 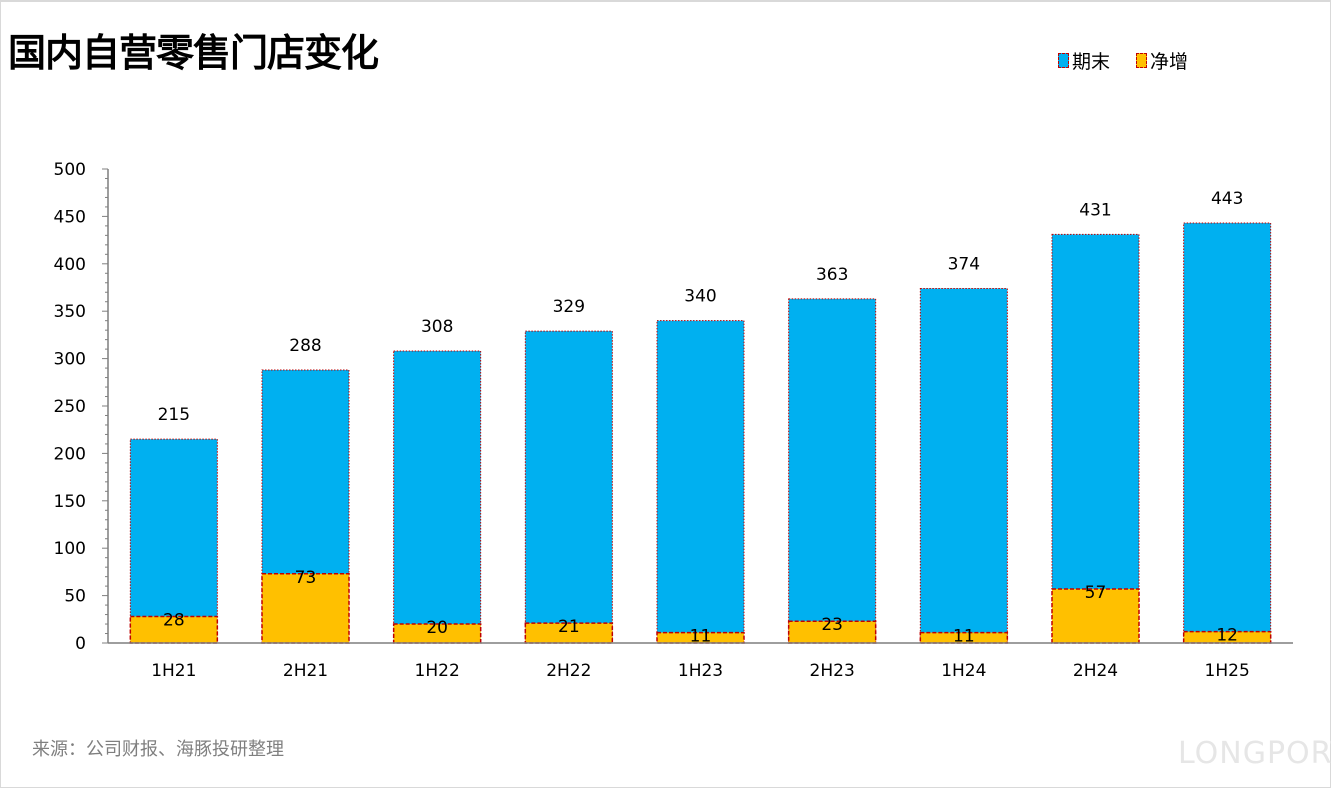 I want to click on data-label-net-add: 23, so click(x=832, y=625).